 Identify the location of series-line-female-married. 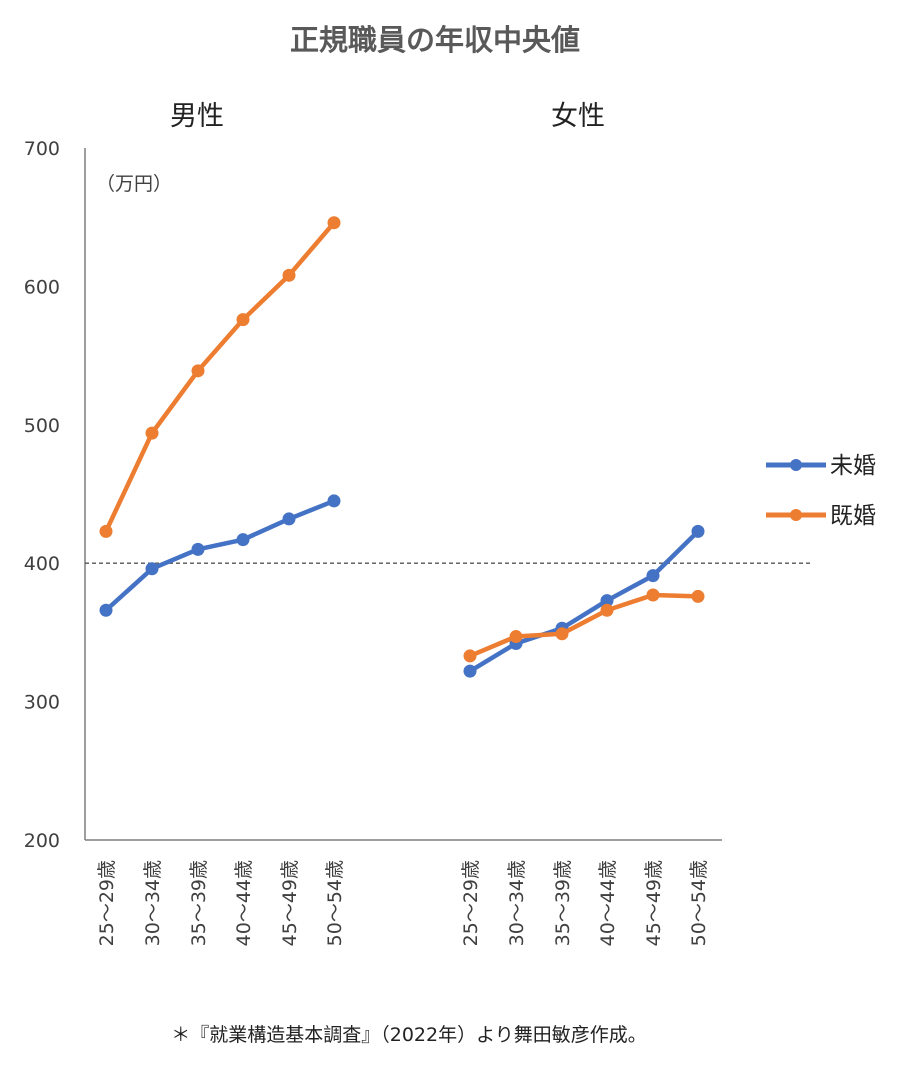
(584, 625).